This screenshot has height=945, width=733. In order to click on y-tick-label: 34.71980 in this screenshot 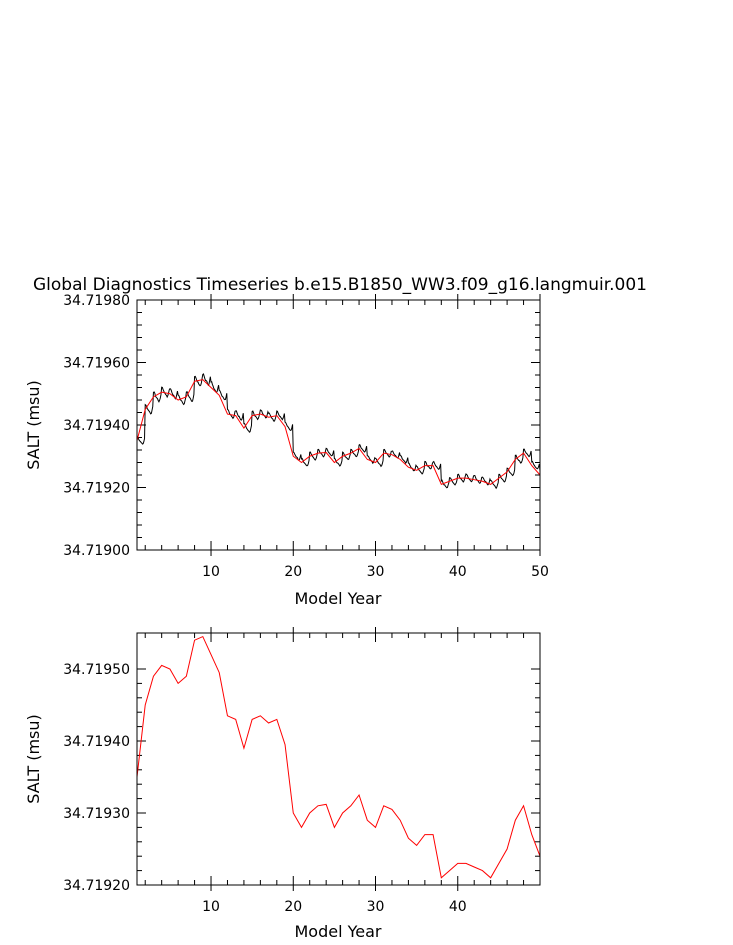, I will do `click(96, 301)`.